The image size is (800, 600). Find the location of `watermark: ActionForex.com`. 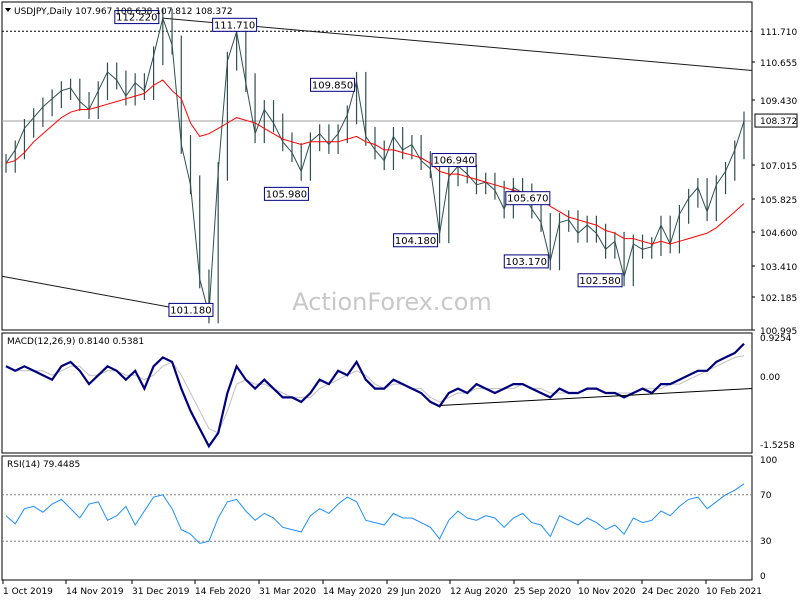

watermark: ActionForex.com is located at coordinates (392, 302).